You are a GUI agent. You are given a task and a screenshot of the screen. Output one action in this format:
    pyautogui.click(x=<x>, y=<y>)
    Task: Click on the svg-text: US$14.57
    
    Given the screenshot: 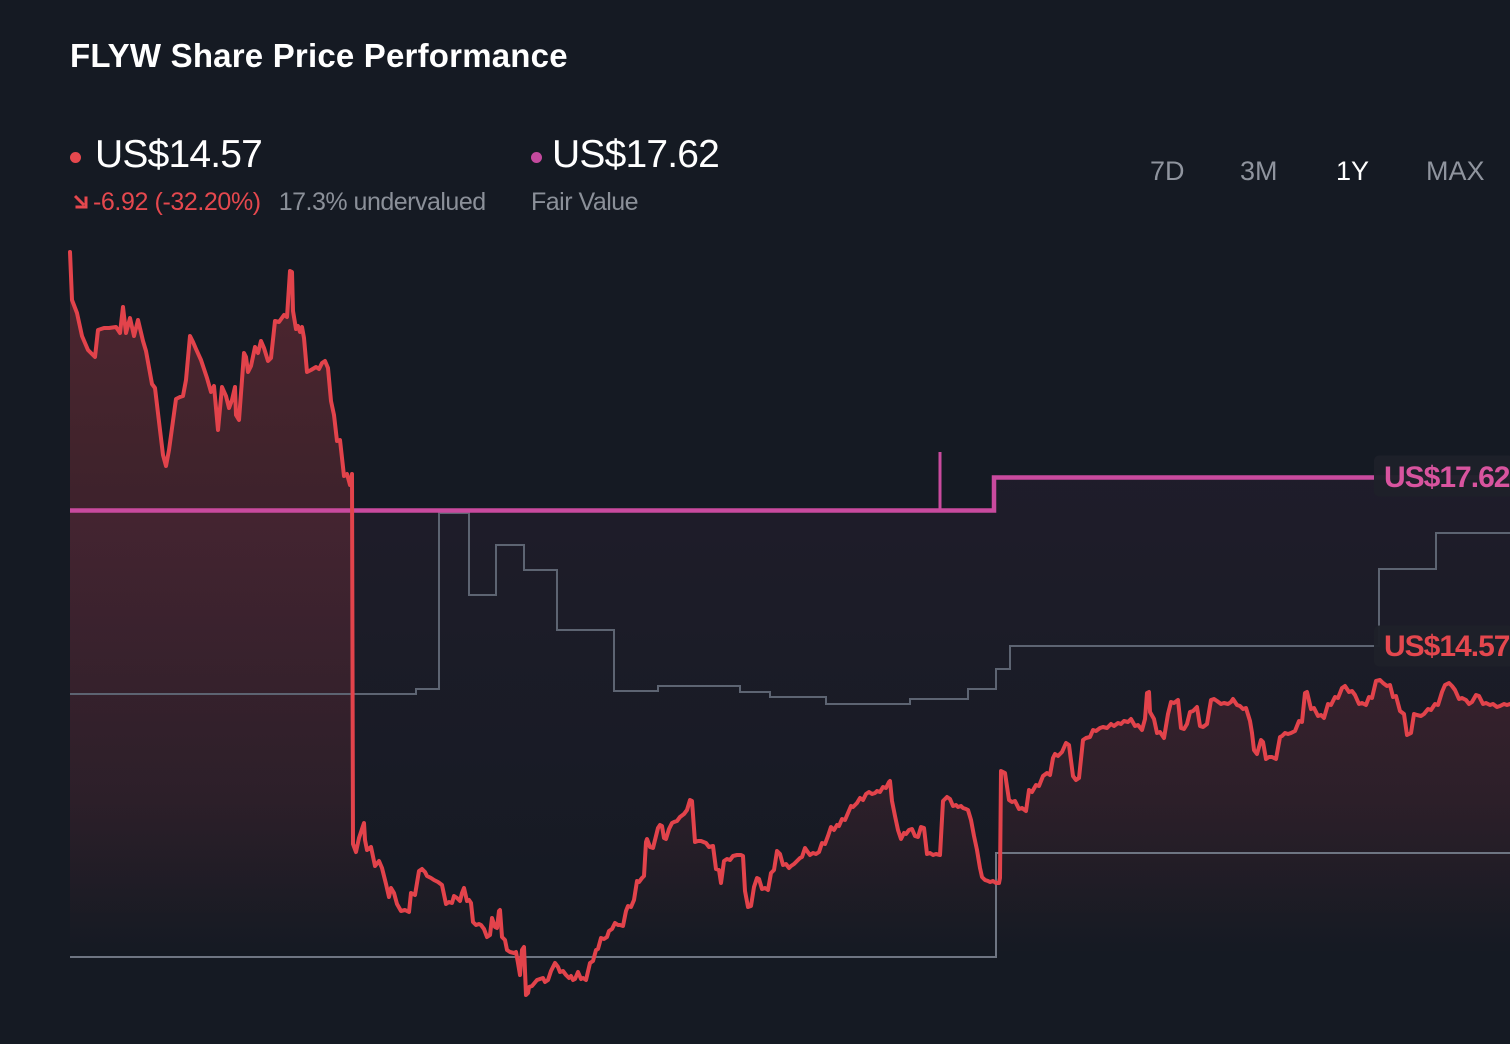 What is the action you would take?
    pyautogui.click(x=1447, y=646)
    